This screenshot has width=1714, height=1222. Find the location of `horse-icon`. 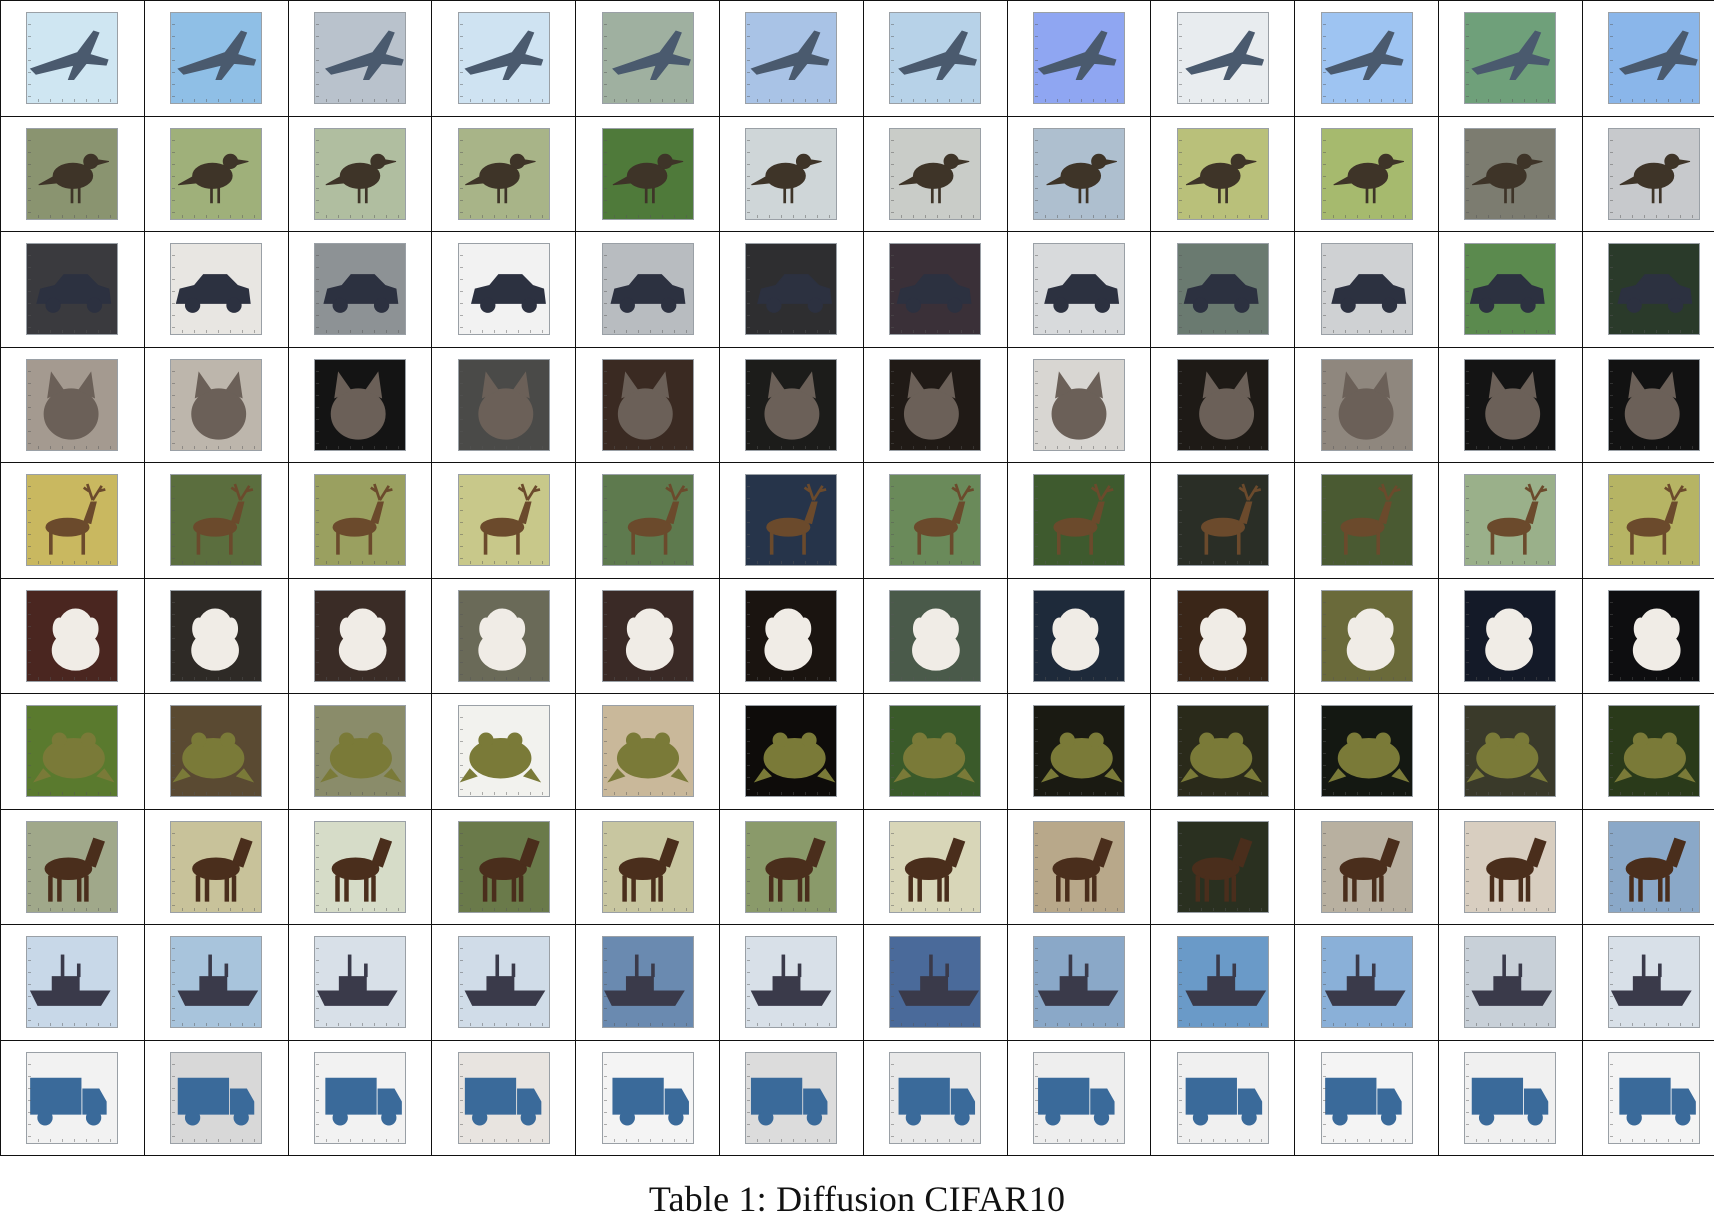

horse-icon is located at coordinates (75, 869).